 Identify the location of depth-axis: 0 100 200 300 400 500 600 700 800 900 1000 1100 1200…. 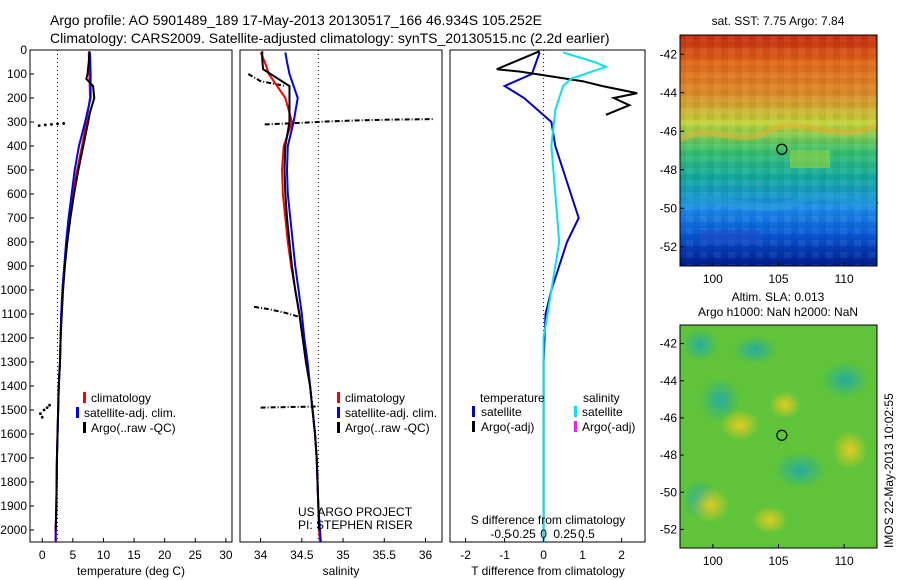
(17, 290).